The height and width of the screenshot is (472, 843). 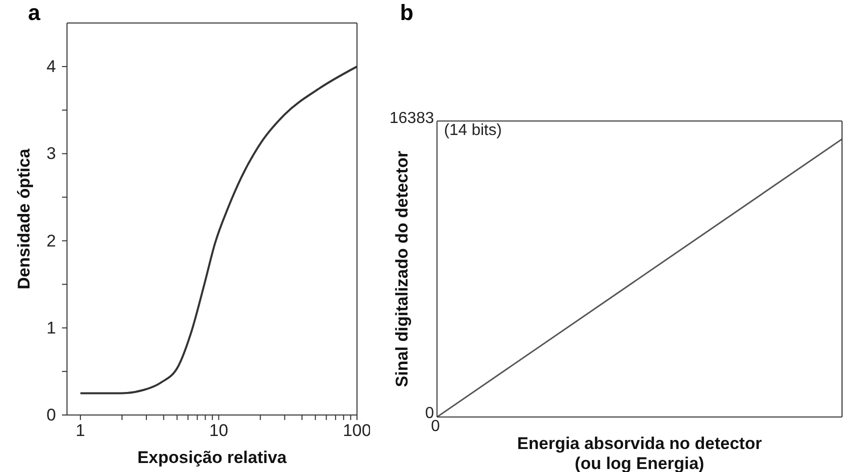 I want to click on chart-title: a, so click(x=34, y=13).